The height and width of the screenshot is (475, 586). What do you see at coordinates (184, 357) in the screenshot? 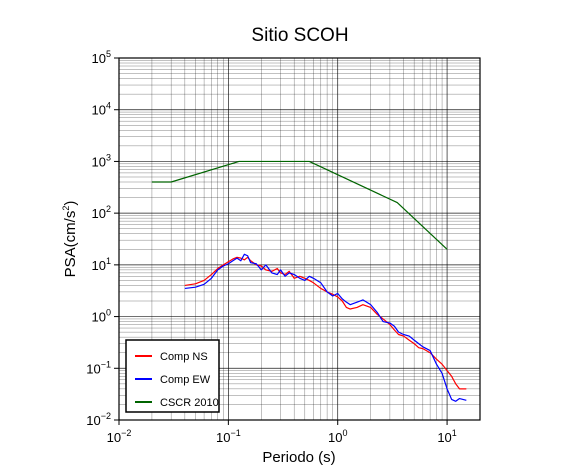
I see `legend-entry: Comp NS` at bounding box center [184, 357].